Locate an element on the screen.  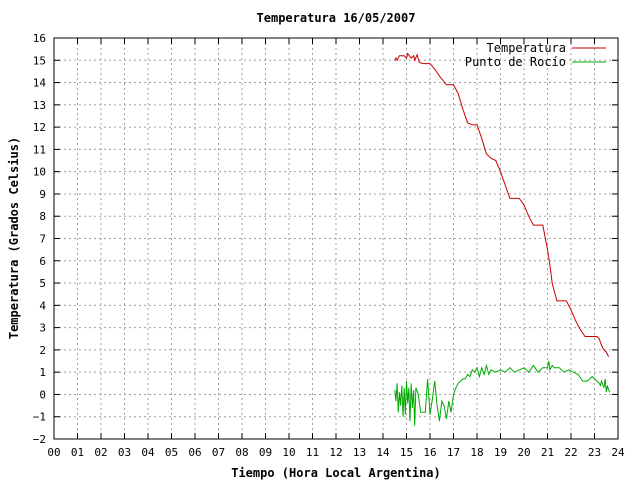
x-tick-label: 08 is located at coordinates (241, 452).